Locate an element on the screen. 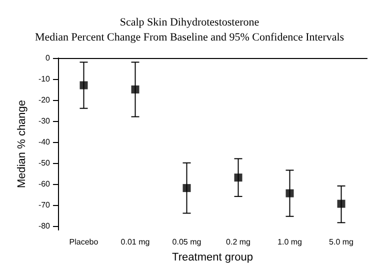 The image size is (379, 280). y-tick-label: -50 is located at coordinates (44, 163).